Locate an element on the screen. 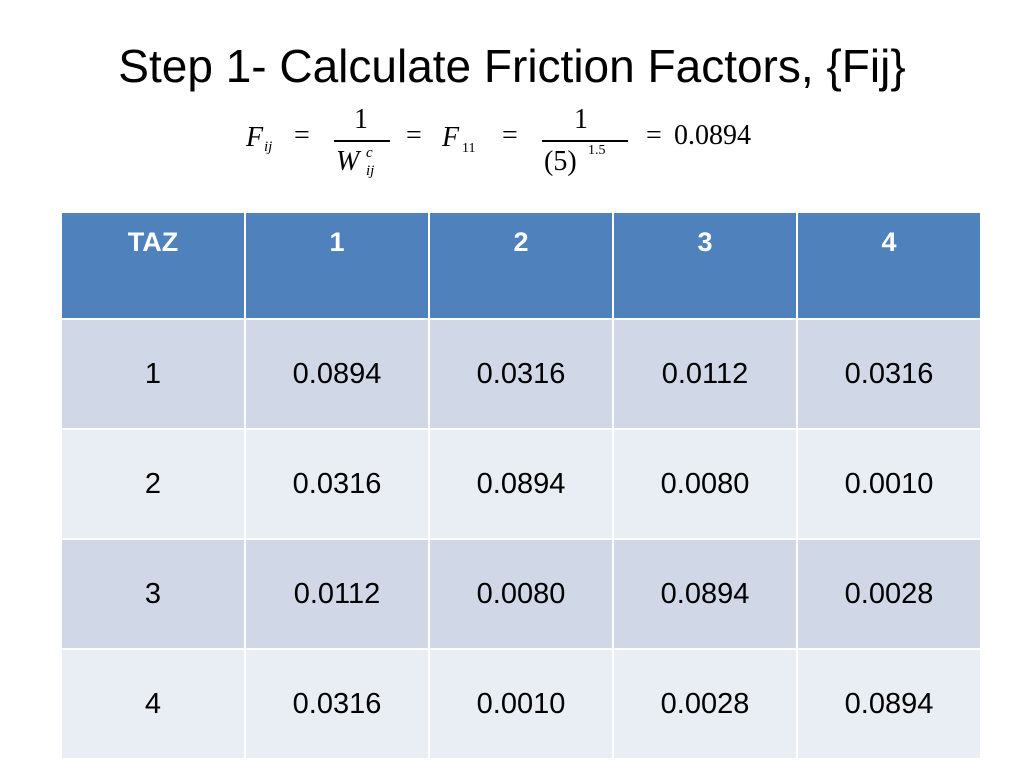  table-row: 3 0.0112 0.0080 0.0894 0.0028 is located at coordinates (521, 594).